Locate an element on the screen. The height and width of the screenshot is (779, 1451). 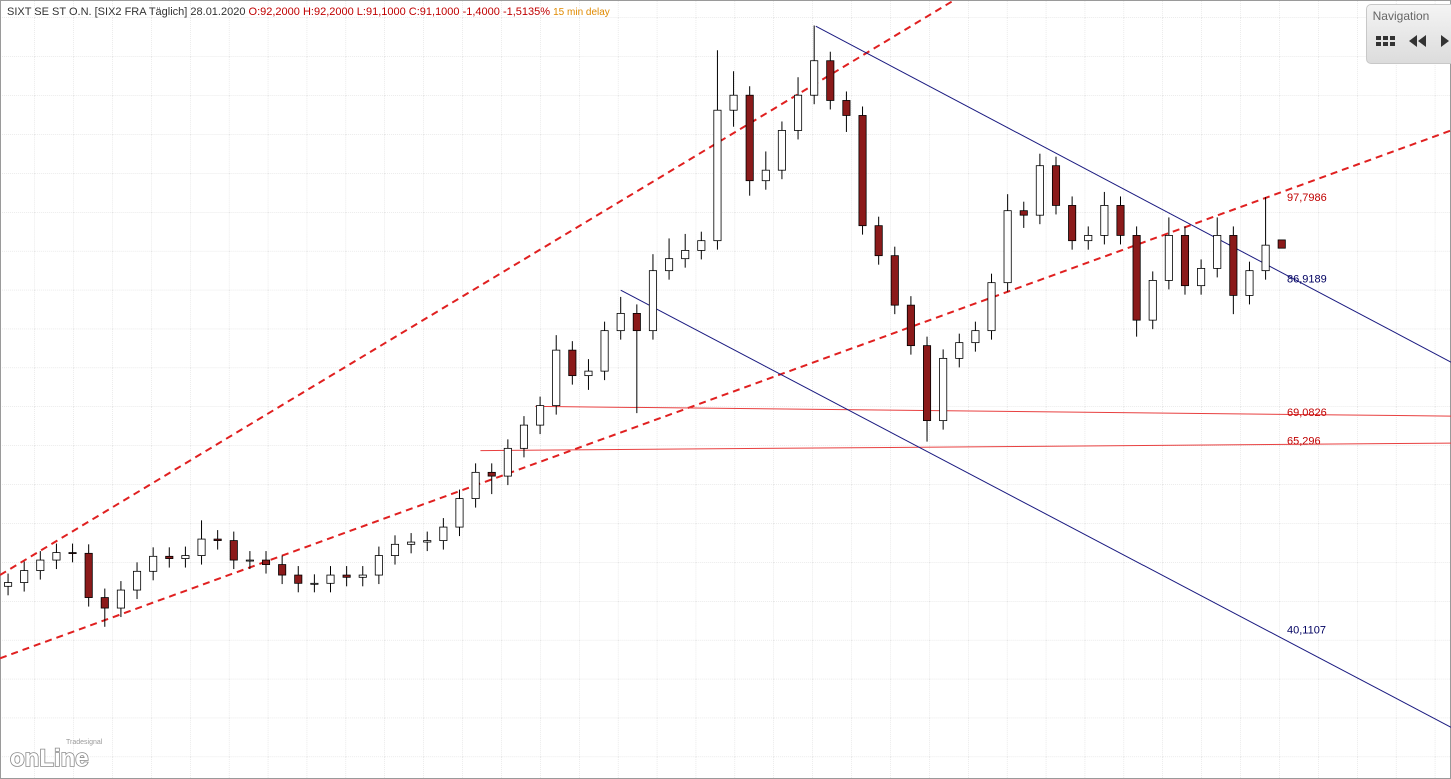
logo: Tradesignal onLine is located at coordinates (56, 756).